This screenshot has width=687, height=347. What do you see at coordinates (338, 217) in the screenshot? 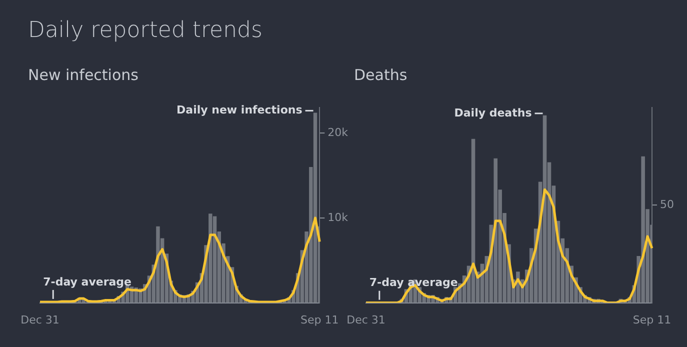
I see `y-tick-label: 10k` at bounding box center [338, 217].